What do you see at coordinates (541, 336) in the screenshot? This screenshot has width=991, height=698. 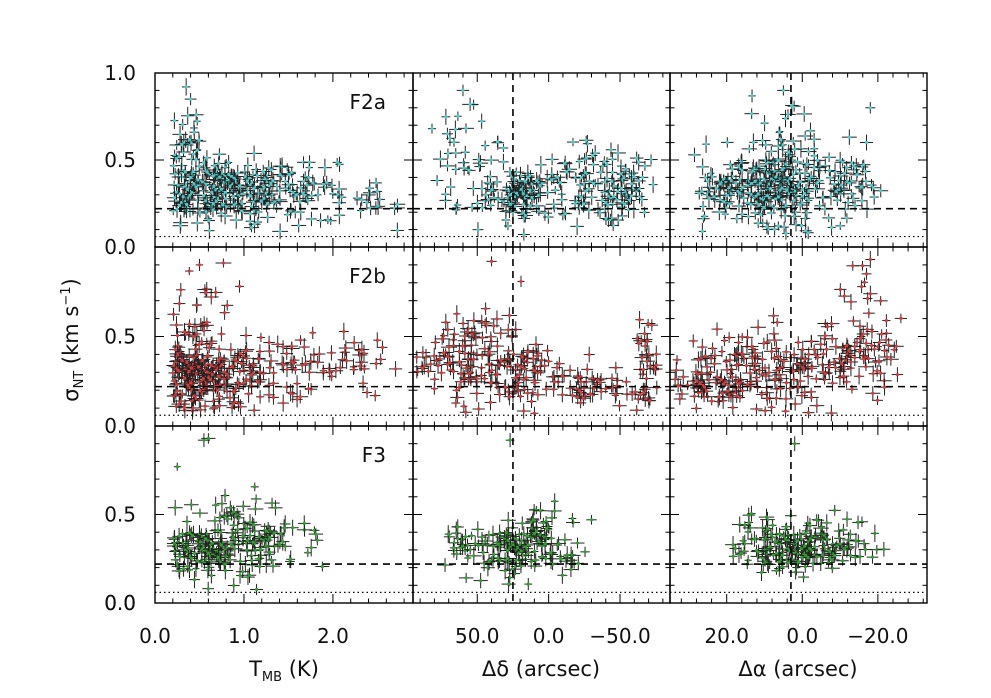 I see `panel-frame` at bounding box center [541, 336].